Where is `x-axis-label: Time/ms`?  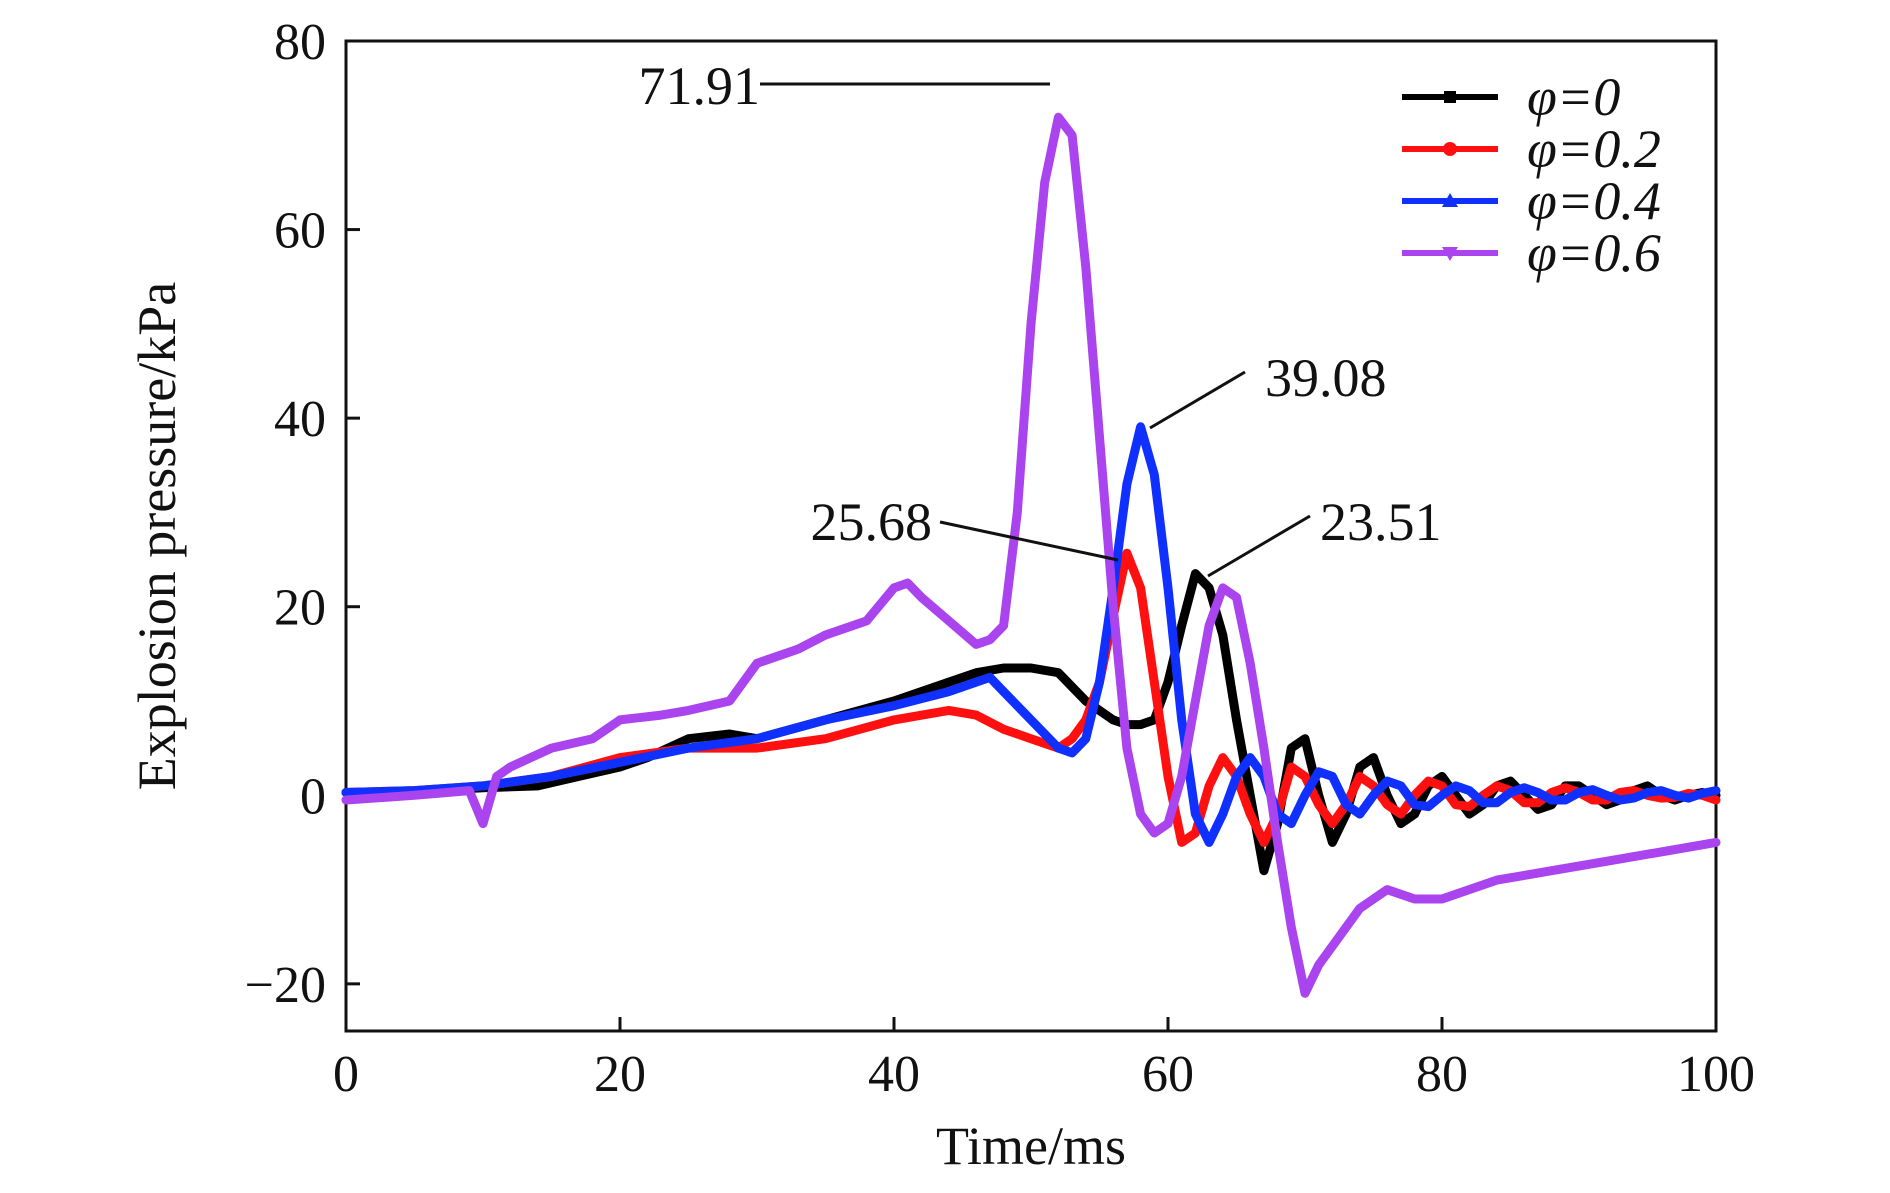
x-axis-label: Time/ms is located at coordinates (1031, 1146).